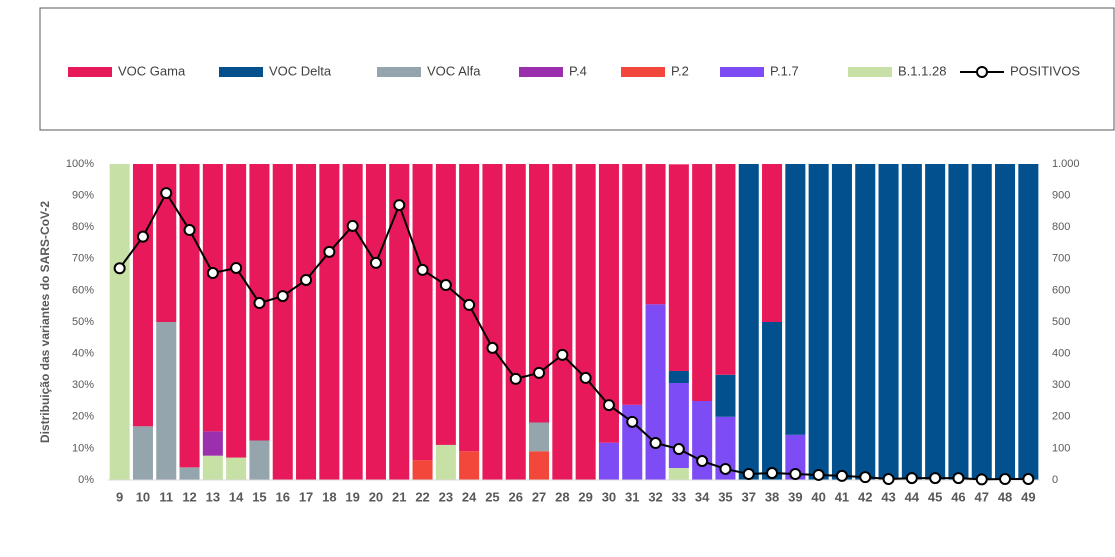 The image size is (1115, 557). What do you see at coordinates (1061, 354) in the screenshot?
I see `y2-tick-label: 400` at bounding box center [1061, 354].